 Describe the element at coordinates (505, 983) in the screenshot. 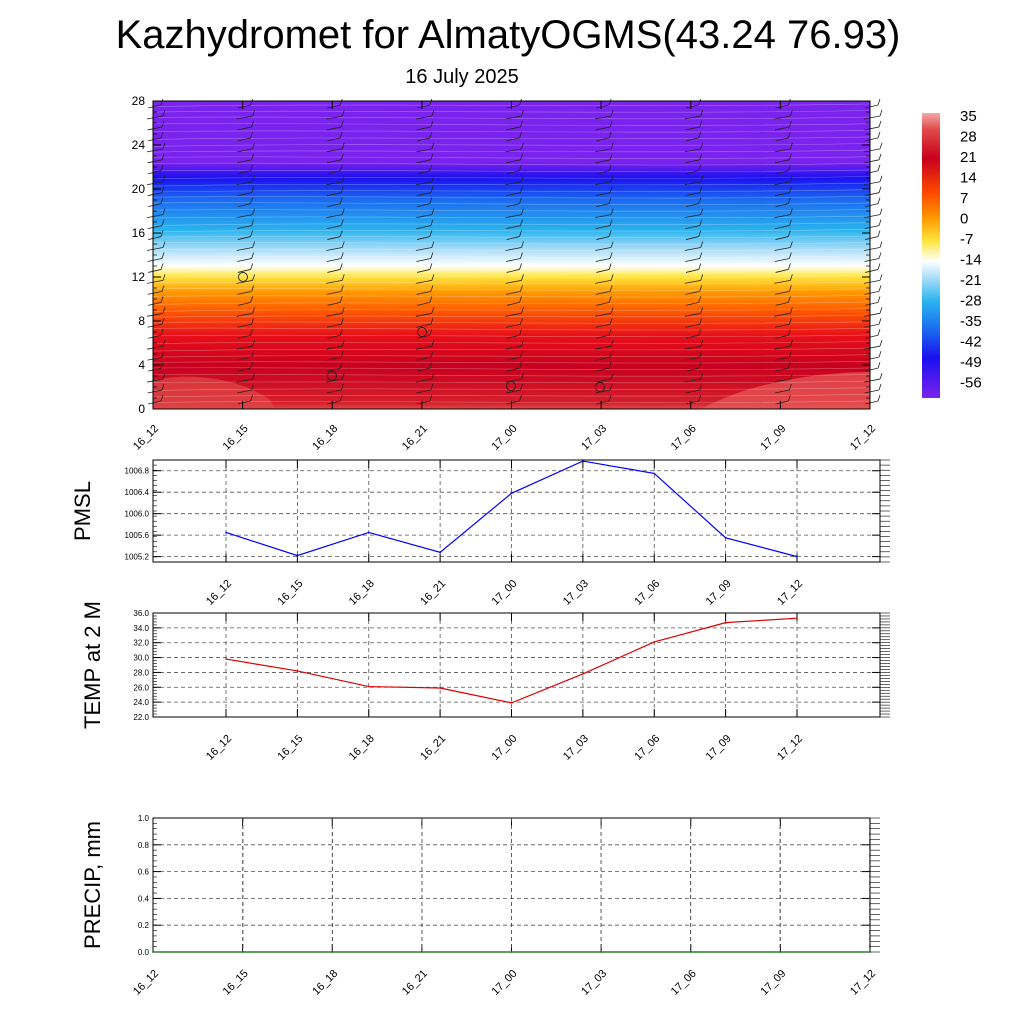

I see `x-tick-label: 17_00` at that location.